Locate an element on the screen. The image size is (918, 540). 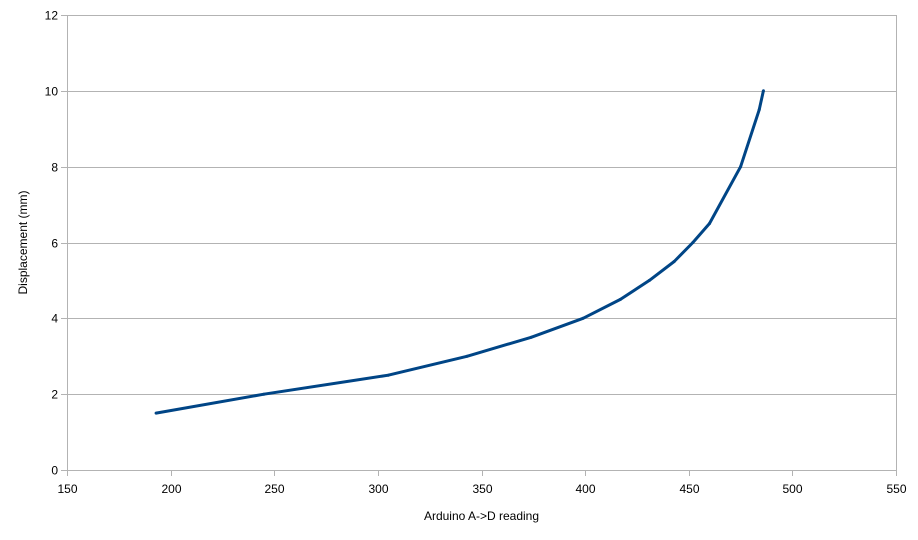
x-axis-title: Arduino A->D reading is located at coordinates (481, 516).